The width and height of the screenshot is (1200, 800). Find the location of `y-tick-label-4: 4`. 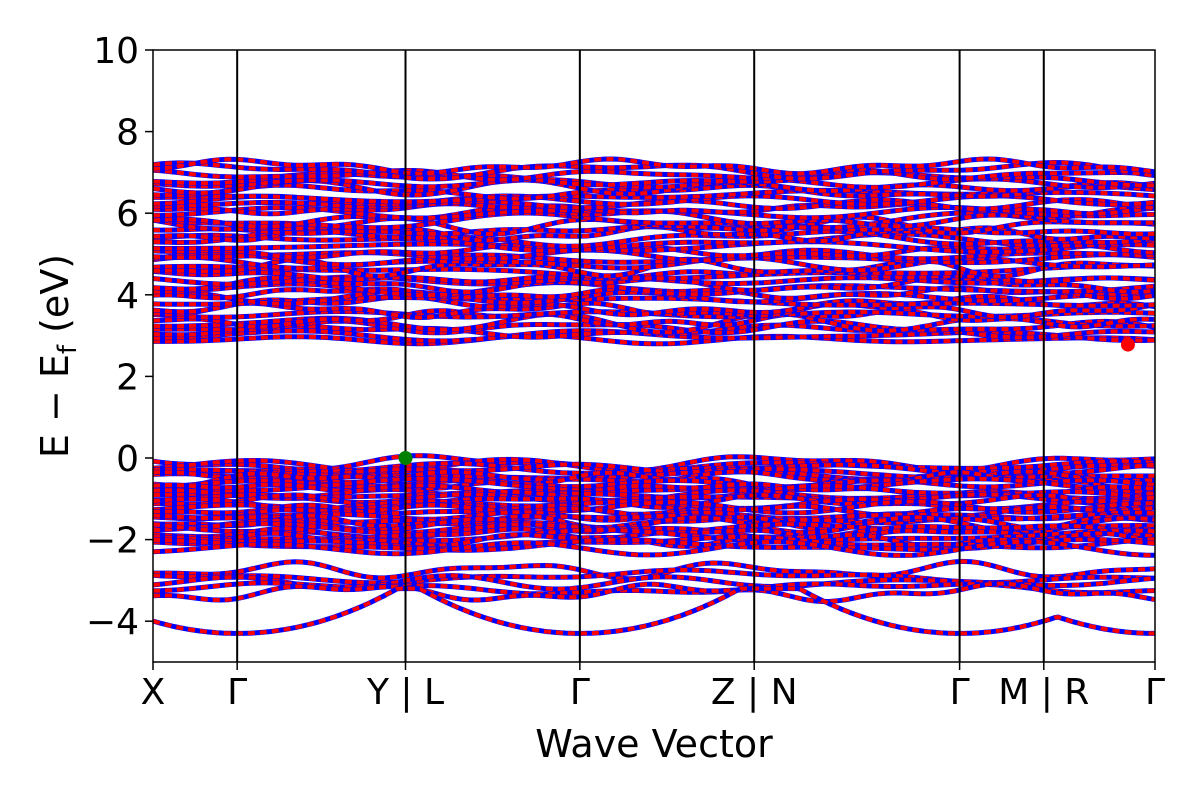

y-tick-label-4: 4 is located at coordinates (127, 296).